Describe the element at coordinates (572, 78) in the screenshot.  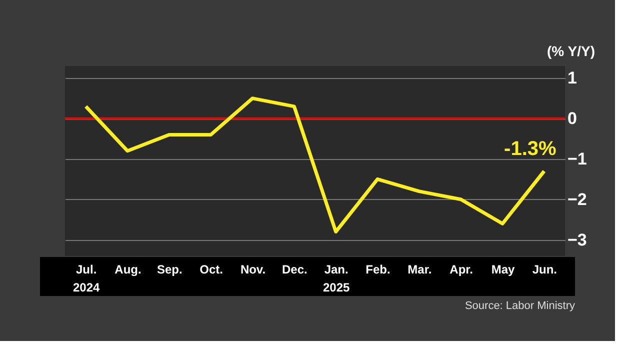
I see `y-tick-label: 1` at that location.